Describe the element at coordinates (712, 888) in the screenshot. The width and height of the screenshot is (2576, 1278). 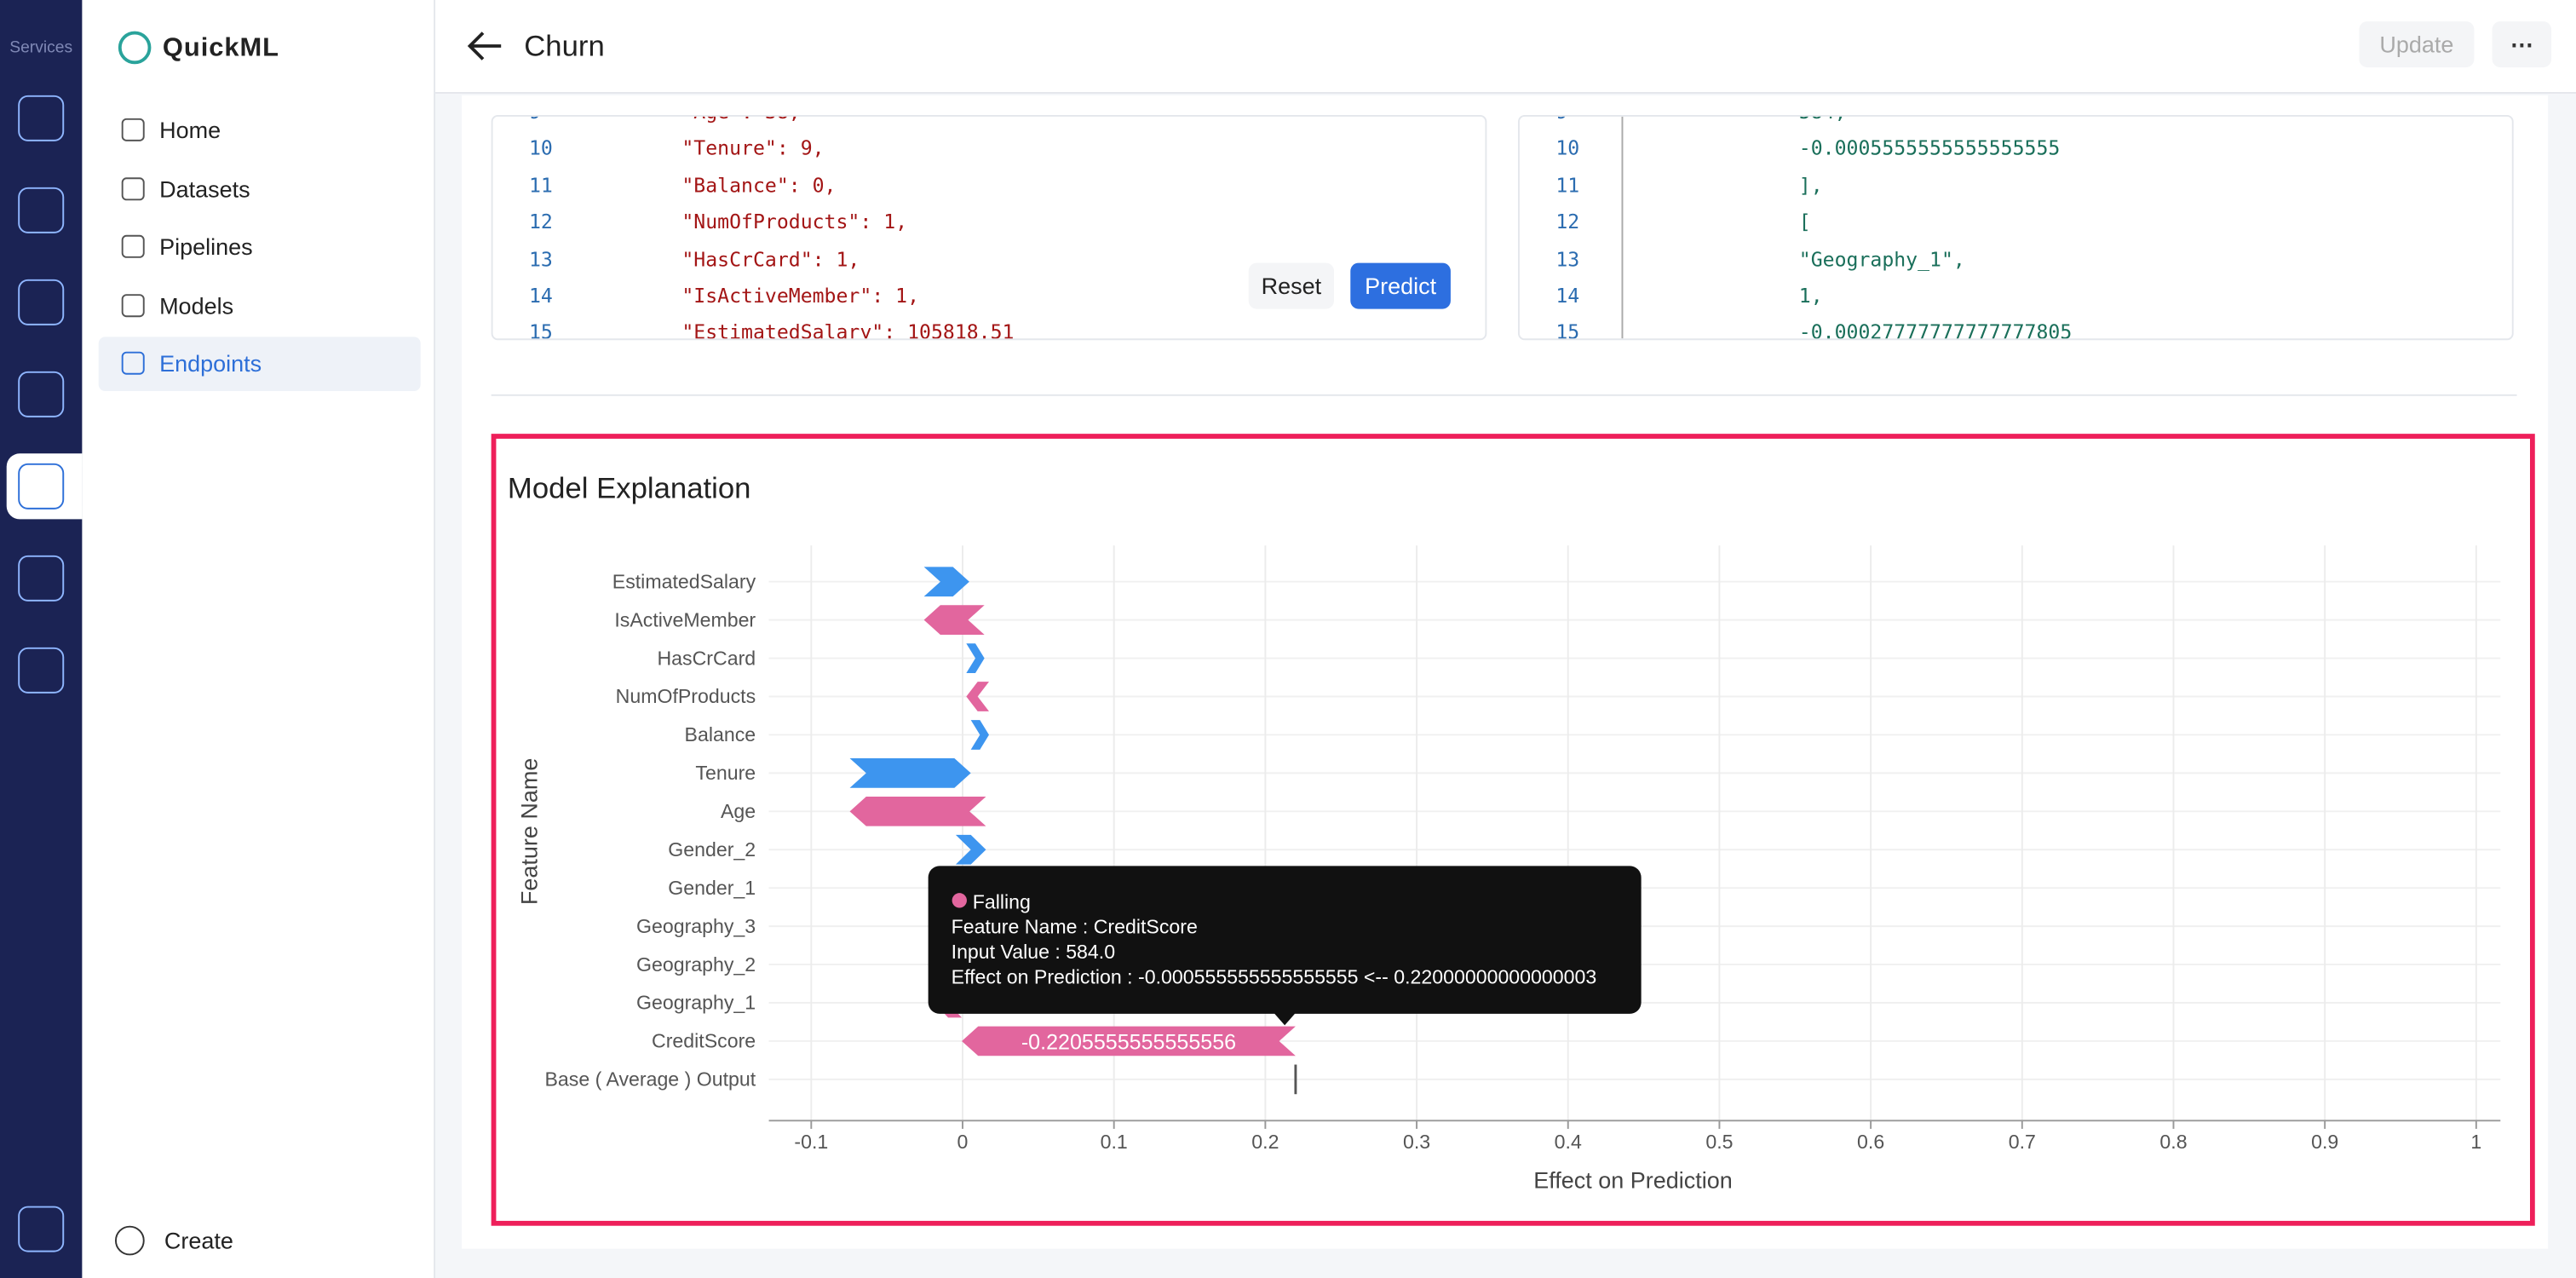
I see `y-tick-label: Gender_1` at that location.